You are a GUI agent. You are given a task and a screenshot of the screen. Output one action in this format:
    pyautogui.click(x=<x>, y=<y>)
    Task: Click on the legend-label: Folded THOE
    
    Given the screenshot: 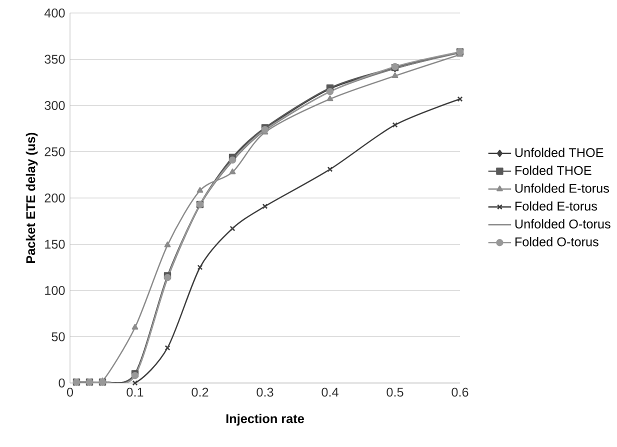 What is the action you would take?
    pyautogui.click(x=553, y=170)
    